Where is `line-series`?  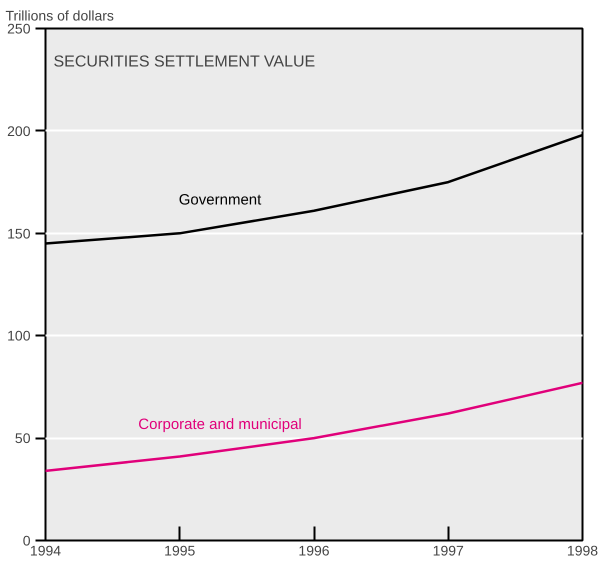
line-series is located at coordinates (314, 427).